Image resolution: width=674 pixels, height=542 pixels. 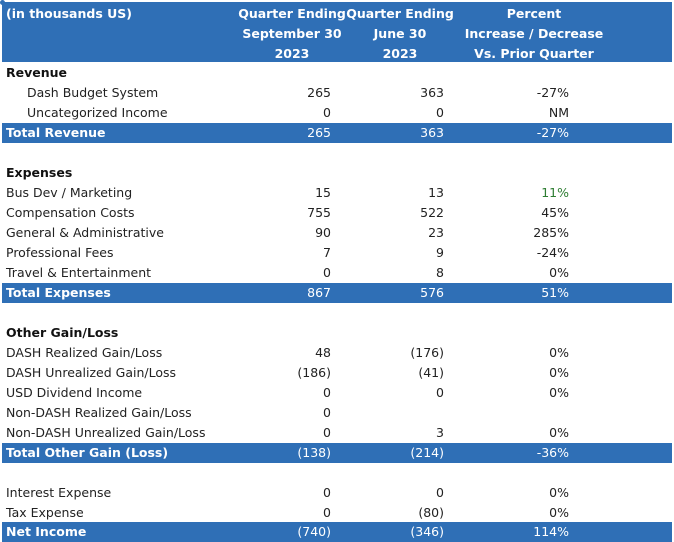 I want to click on row-label: Bus Dev / Marketing, so click(x=69, y=192).